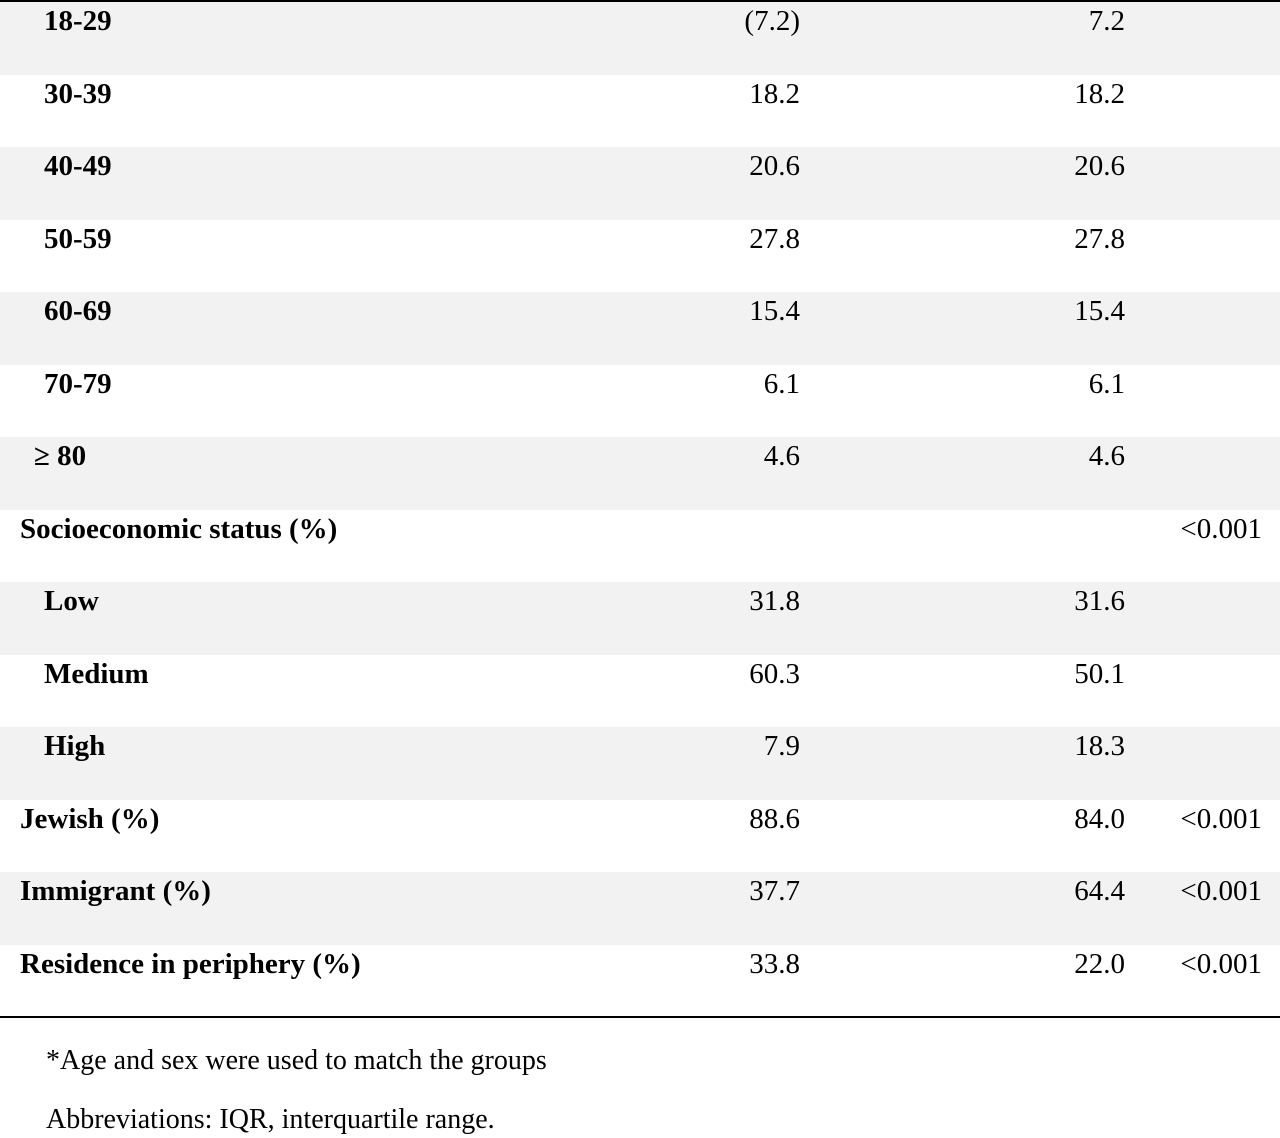  I want to click on table-row: 30-39 18.2 18.2, so click(640, 111).